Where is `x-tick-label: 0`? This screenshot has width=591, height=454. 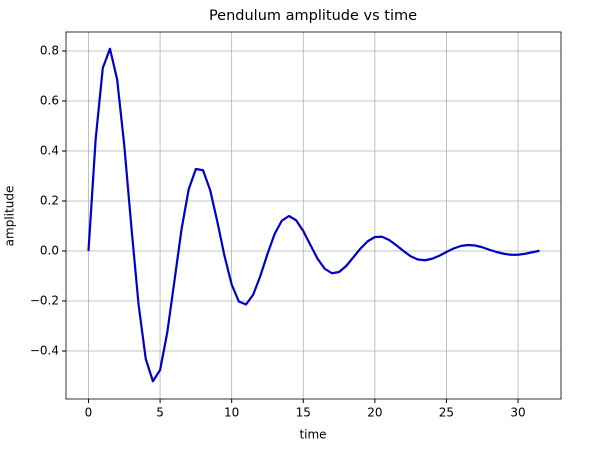 x-tick-label: 0 is located at coordinates (89, 413).